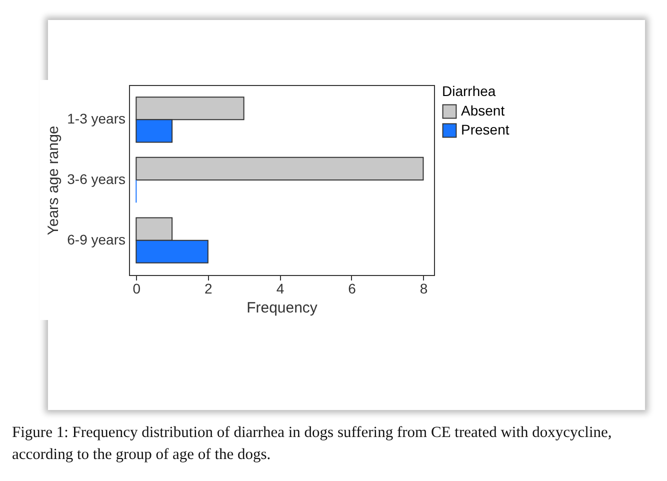 The width and height of the screenshot is (667, 481). Describe the element at coordinates (485, 130) in the screenshot. I see `legend-label: Present` at that location.